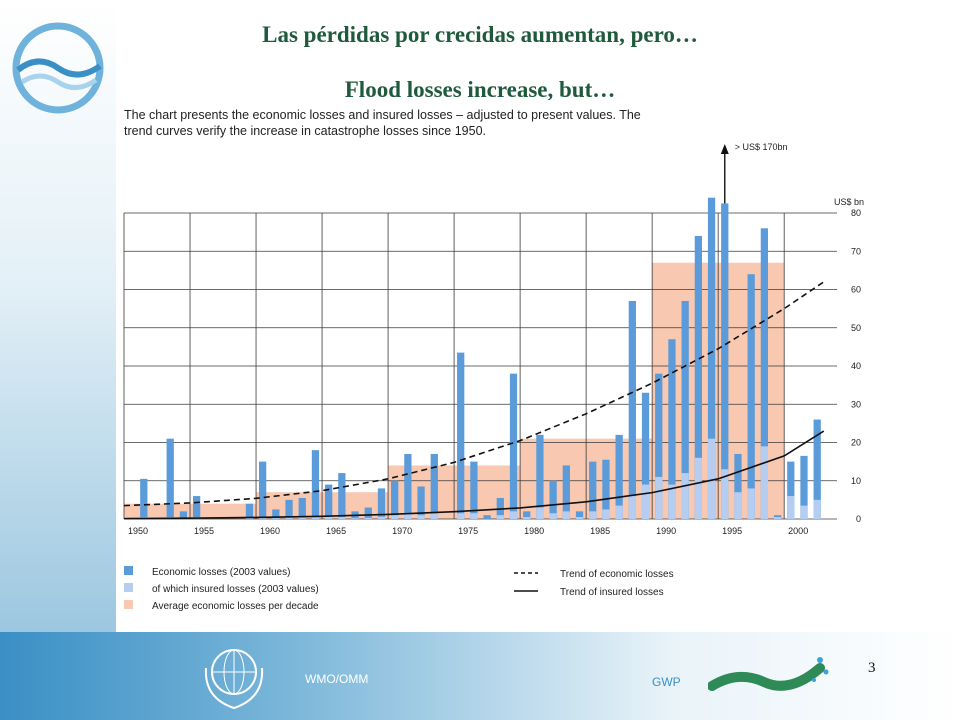  What do you see at coordinates (58, 316) in the screenshot?
I see `left-decor-band` at bounding box center [58, 316].